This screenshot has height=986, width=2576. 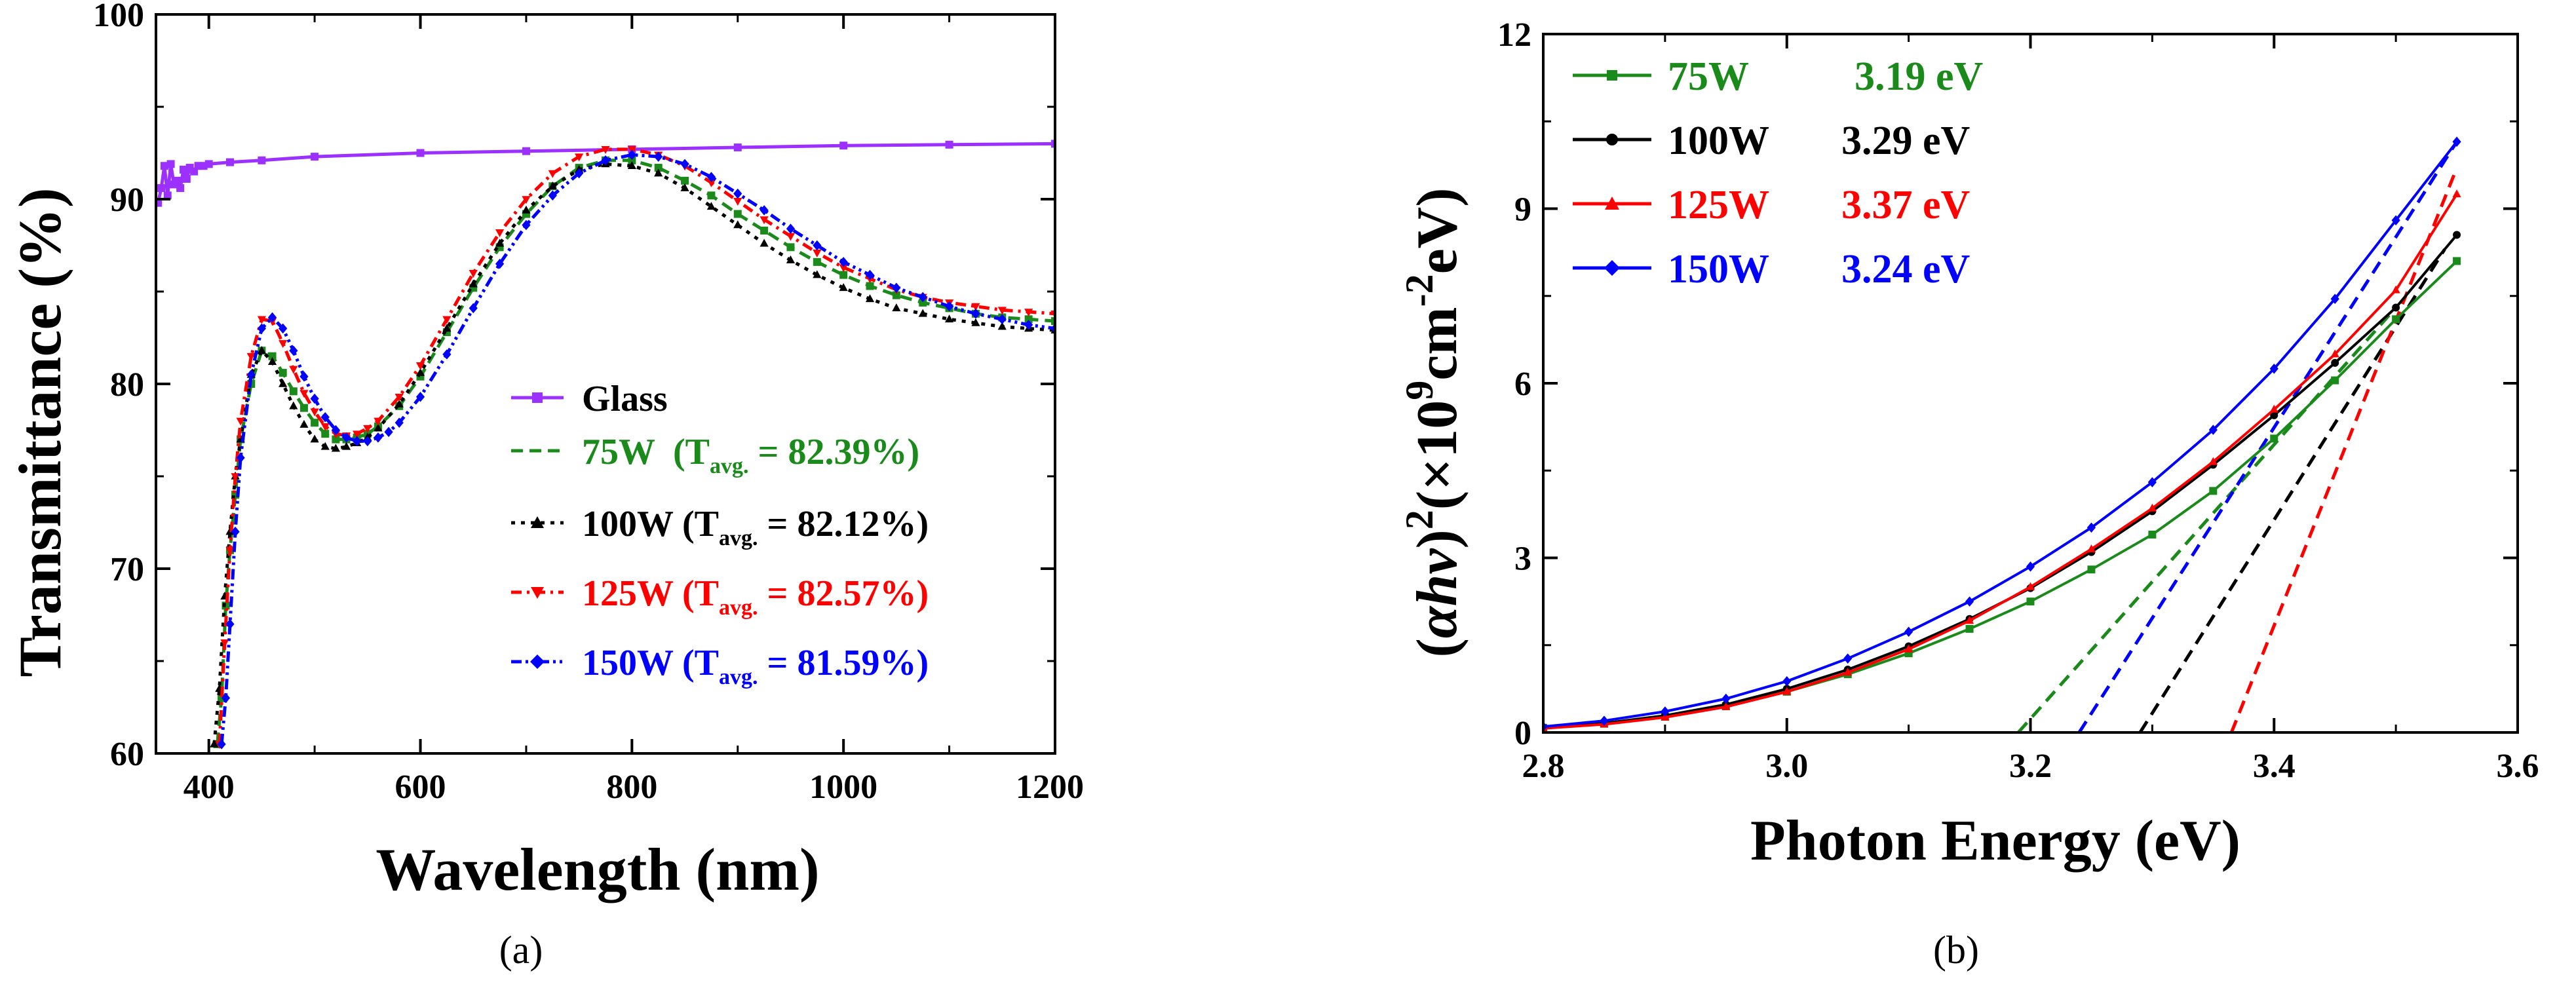 I want to click on y-tick-label-a: 100, so click(x=118, y=17).